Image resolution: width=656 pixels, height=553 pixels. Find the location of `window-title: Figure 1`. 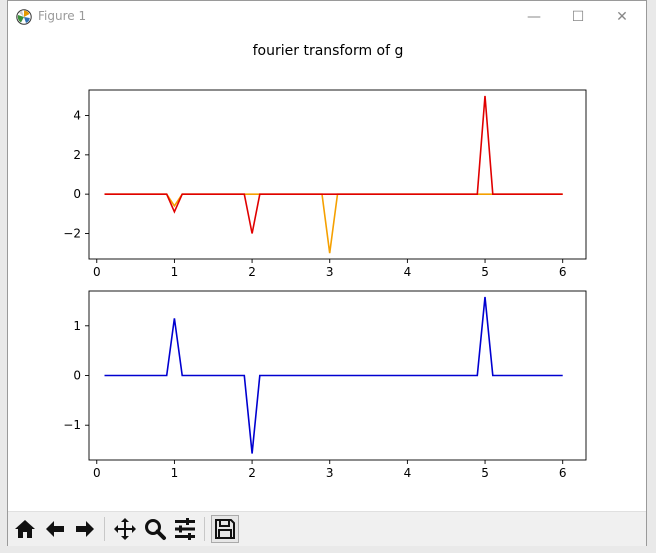

window-title: Figure 1 is located at coordinates (62, 16).